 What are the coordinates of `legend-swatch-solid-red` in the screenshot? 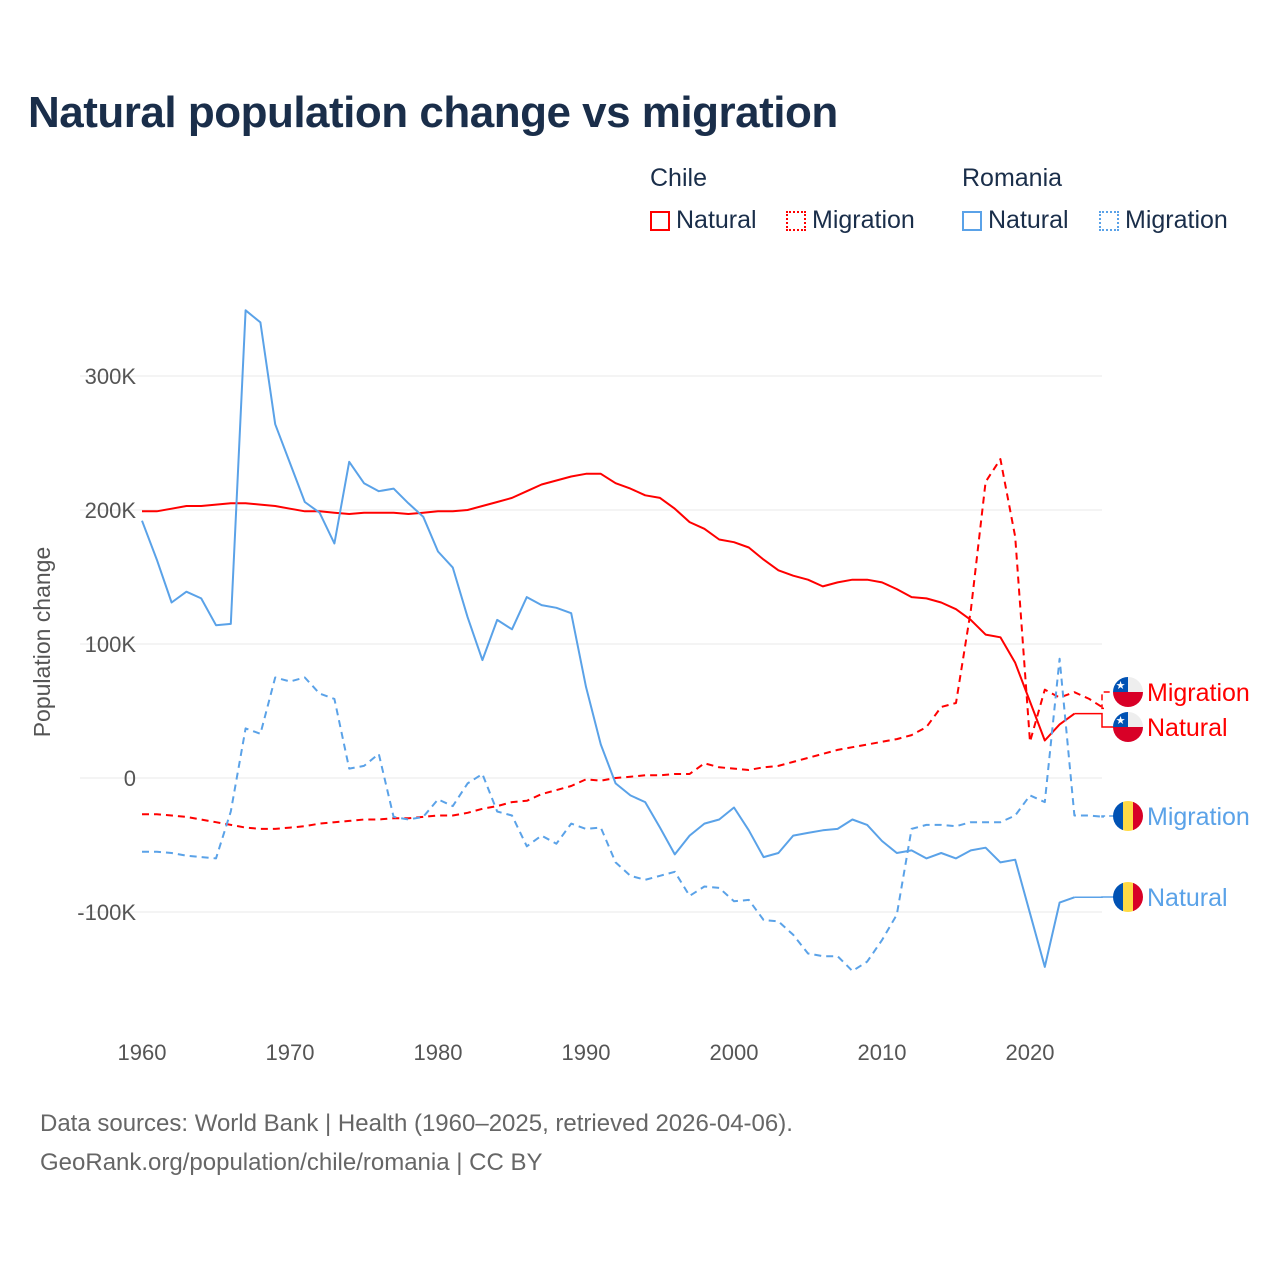 It's located at (660, 220).